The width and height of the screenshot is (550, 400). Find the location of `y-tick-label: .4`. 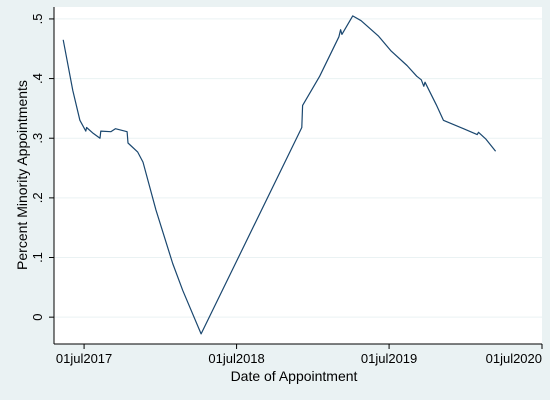

y-tick-label: .4 is located at coordinates (37, 78).